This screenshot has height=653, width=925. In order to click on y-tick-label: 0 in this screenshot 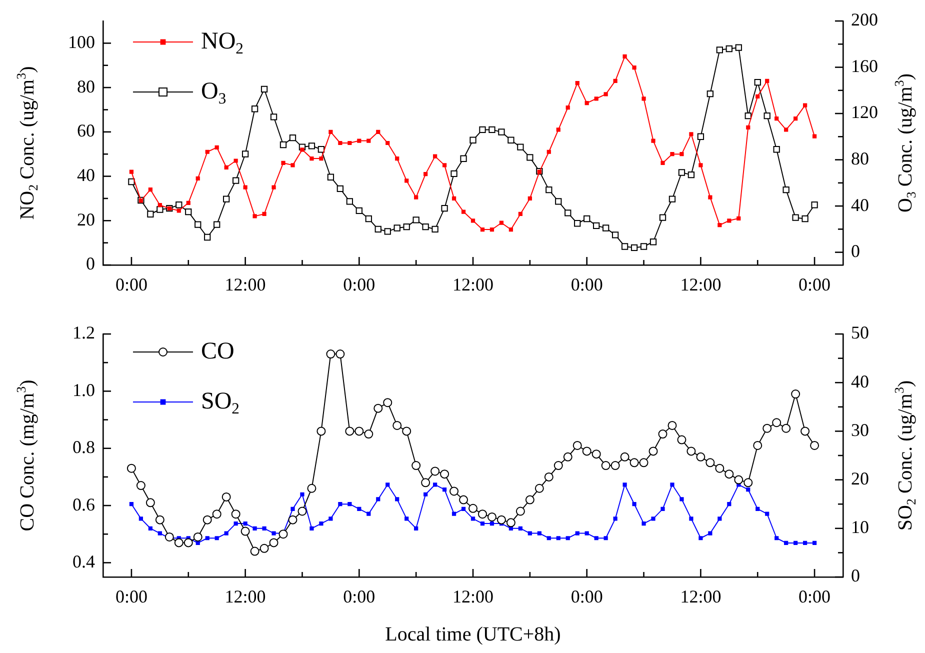, I will do `click(90, 264)`.